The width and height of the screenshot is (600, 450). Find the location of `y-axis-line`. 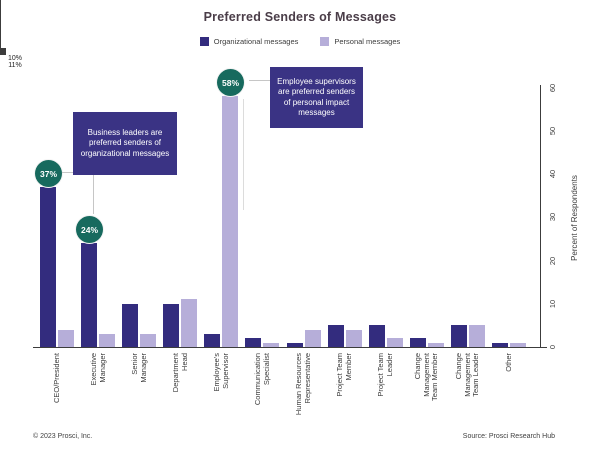

y-axis-line is located at coordinates (540, 216).